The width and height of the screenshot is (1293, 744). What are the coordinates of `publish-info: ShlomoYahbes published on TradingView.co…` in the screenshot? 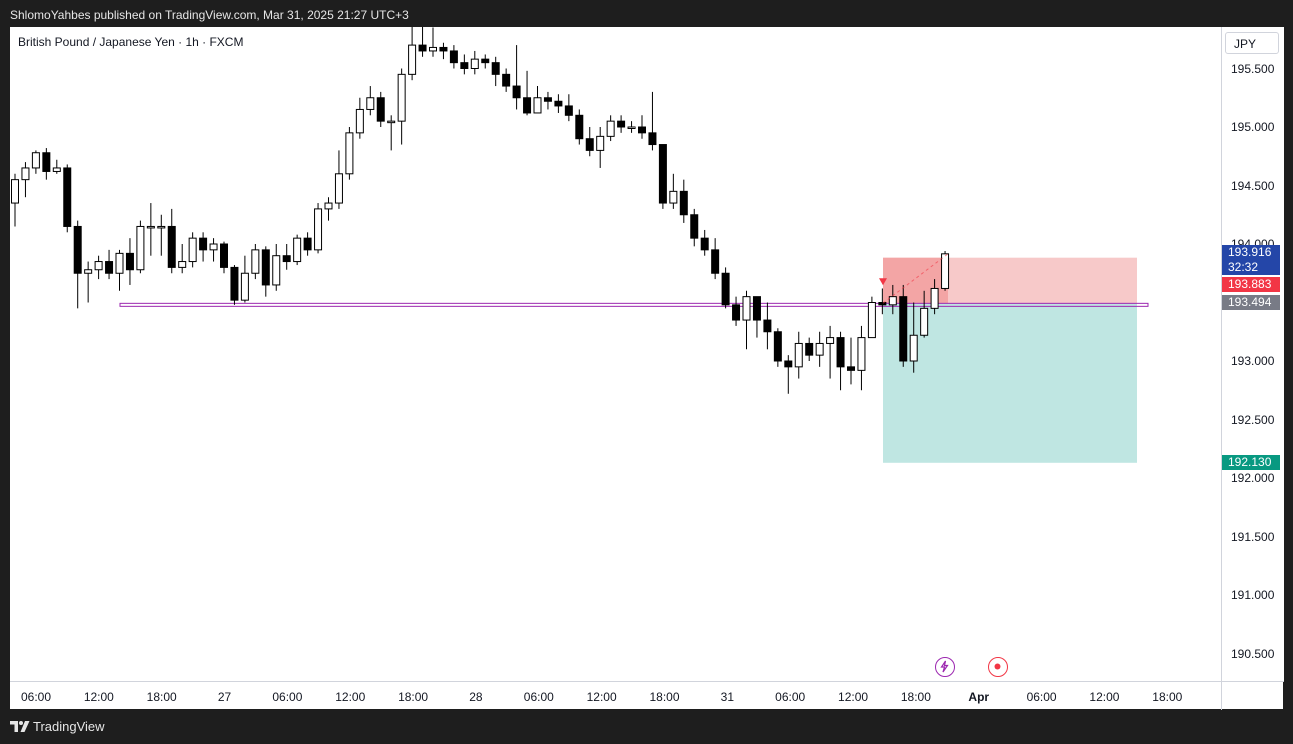 It's located at (209, 15).